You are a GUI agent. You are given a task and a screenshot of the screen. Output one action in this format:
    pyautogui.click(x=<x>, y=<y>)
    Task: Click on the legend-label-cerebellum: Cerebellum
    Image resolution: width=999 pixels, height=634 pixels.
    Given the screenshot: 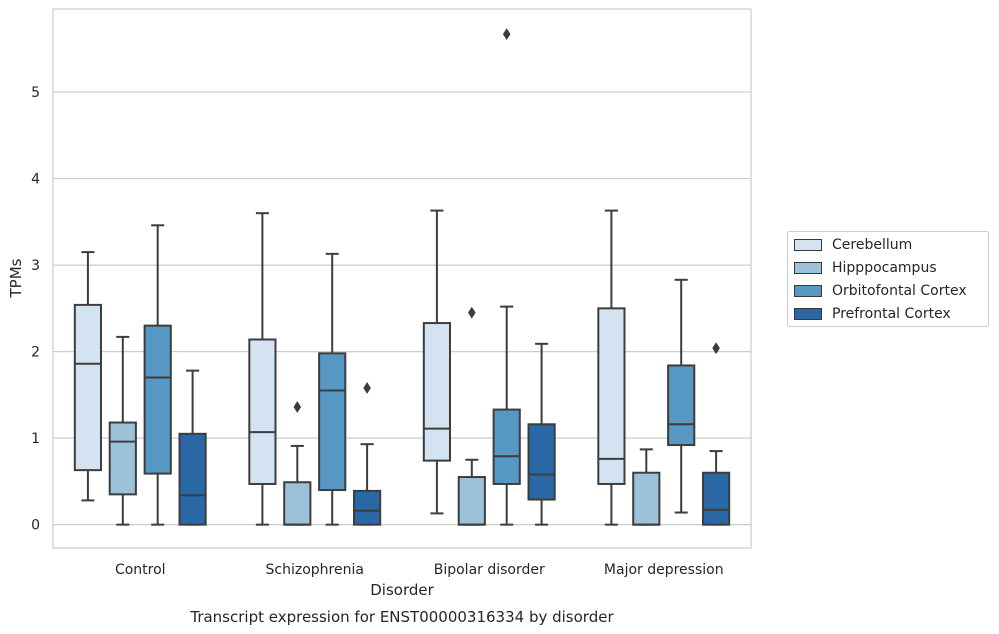 What is the action you would take?
    pyautogui.click(x=872, y=245)
    